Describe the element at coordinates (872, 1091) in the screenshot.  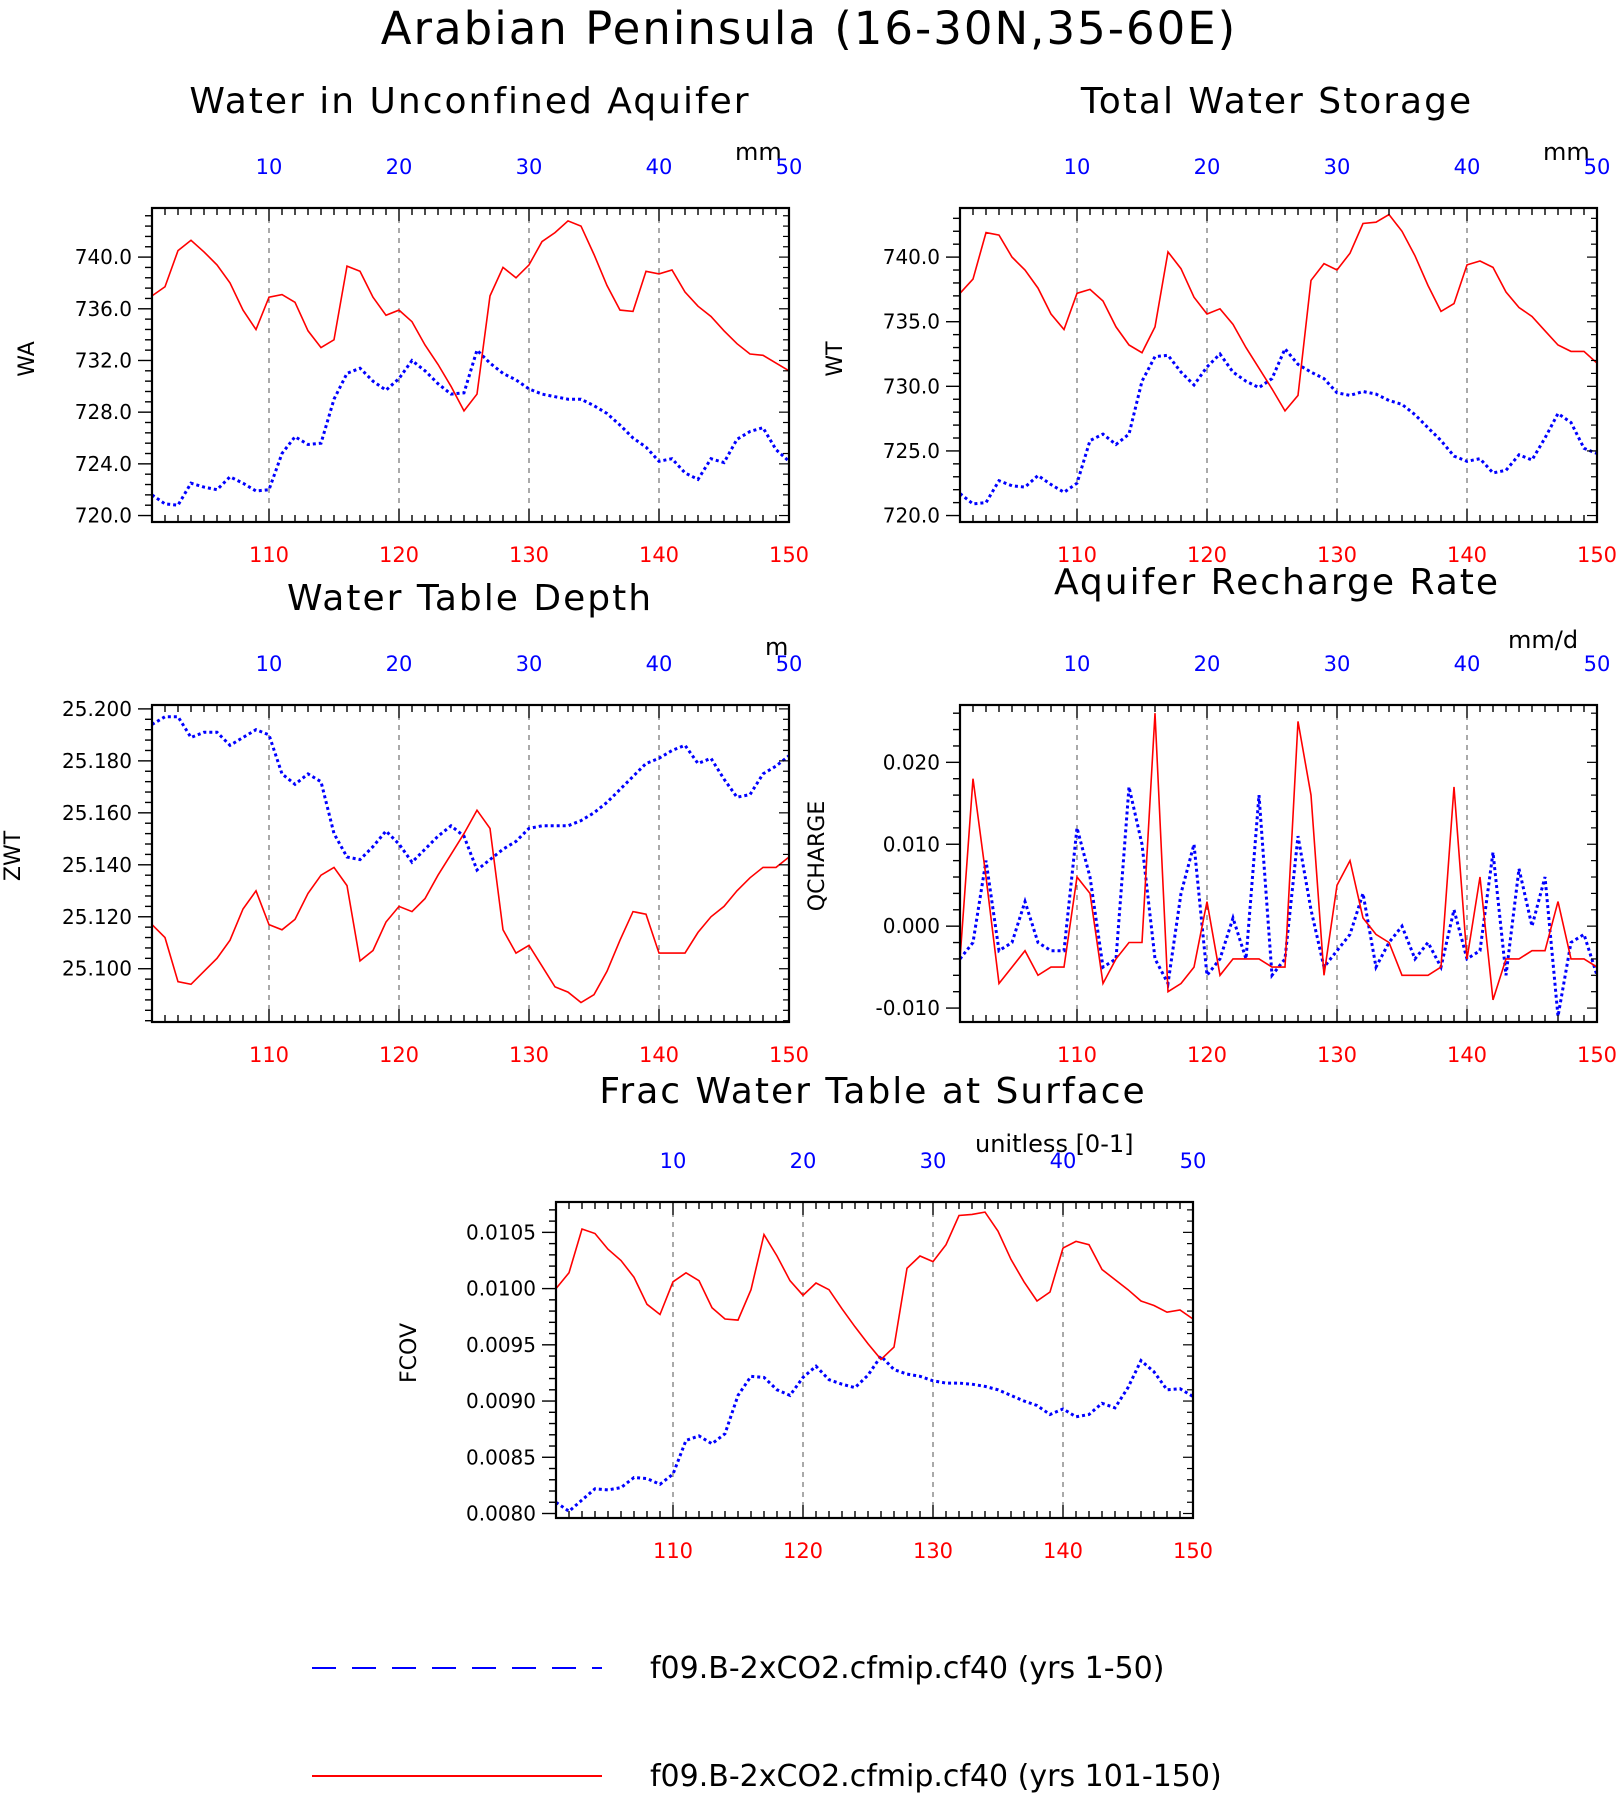
I see `panel-title: Frac Water Table at Surface` at that location.